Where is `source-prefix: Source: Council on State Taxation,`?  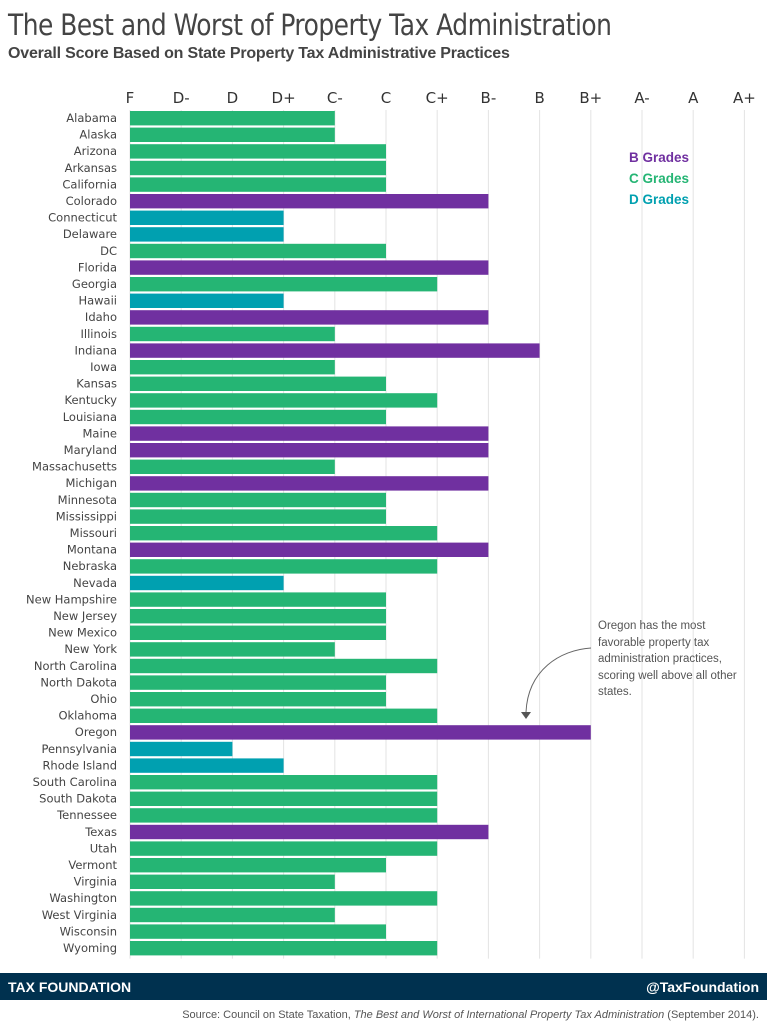
source-prefix: Source: Council on State Taxation, is located at coordinates (268, 1015).